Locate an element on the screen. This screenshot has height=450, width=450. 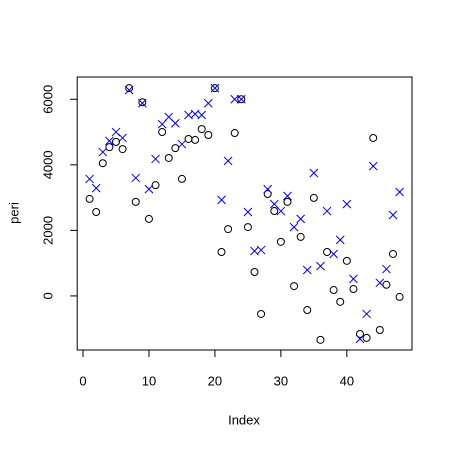
x-tick-label: 30 is located at coordinates (281, 380).